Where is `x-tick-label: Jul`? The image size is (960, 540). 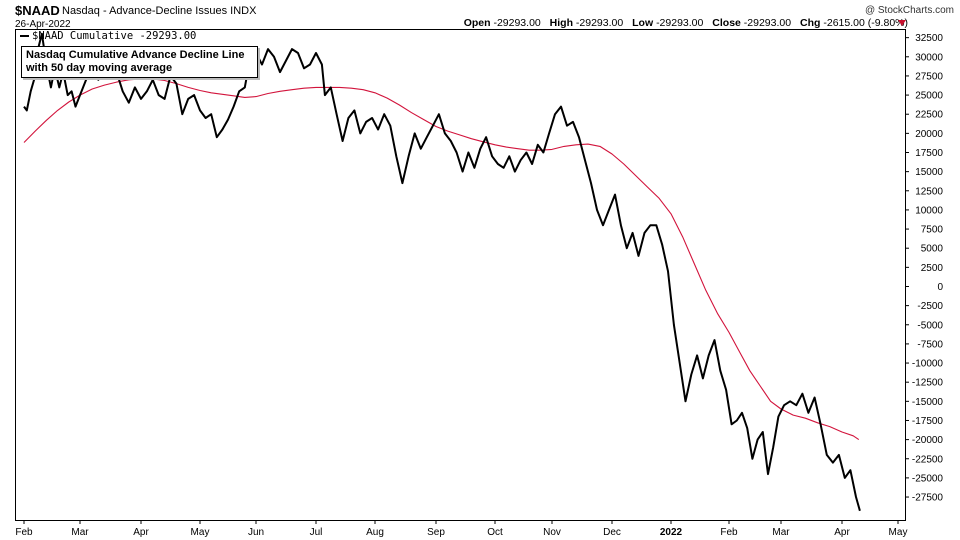
x-tick-label: Jul is located at coordinates (316, 532).